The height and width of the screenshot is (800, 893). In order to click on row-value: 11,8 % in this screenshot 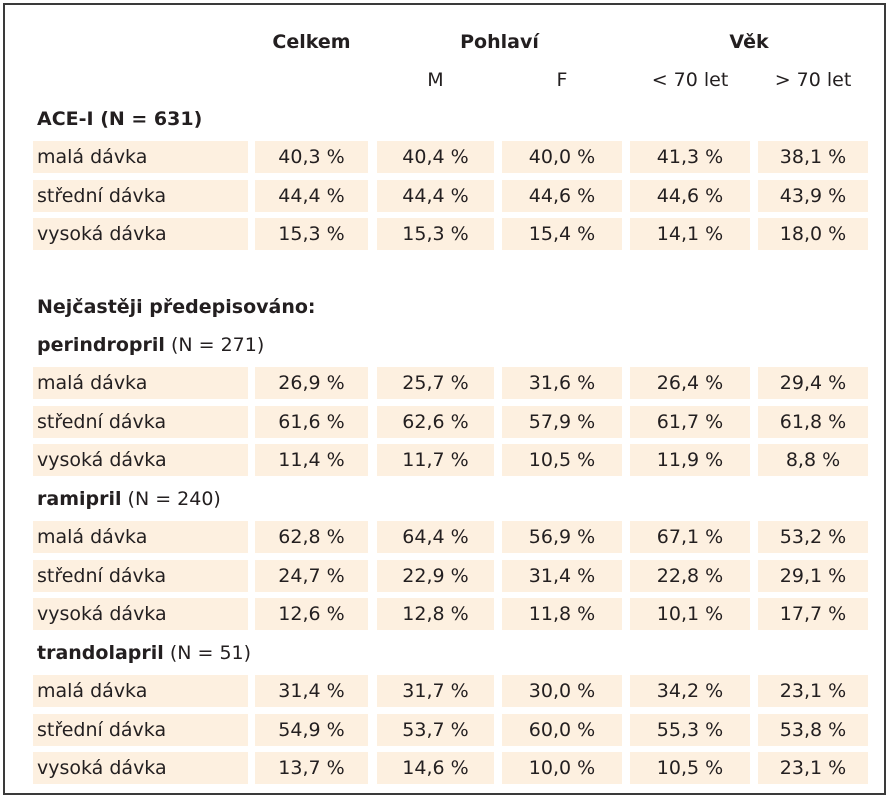, I will do `click(562, 614)`.